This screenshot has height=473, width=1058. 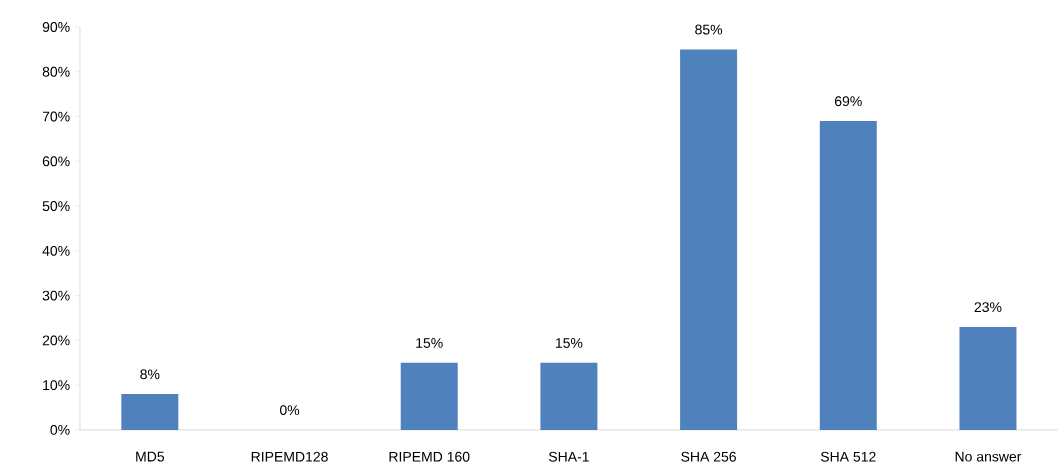 I want to click on data-label: 8%, so click(x=150, y=374).